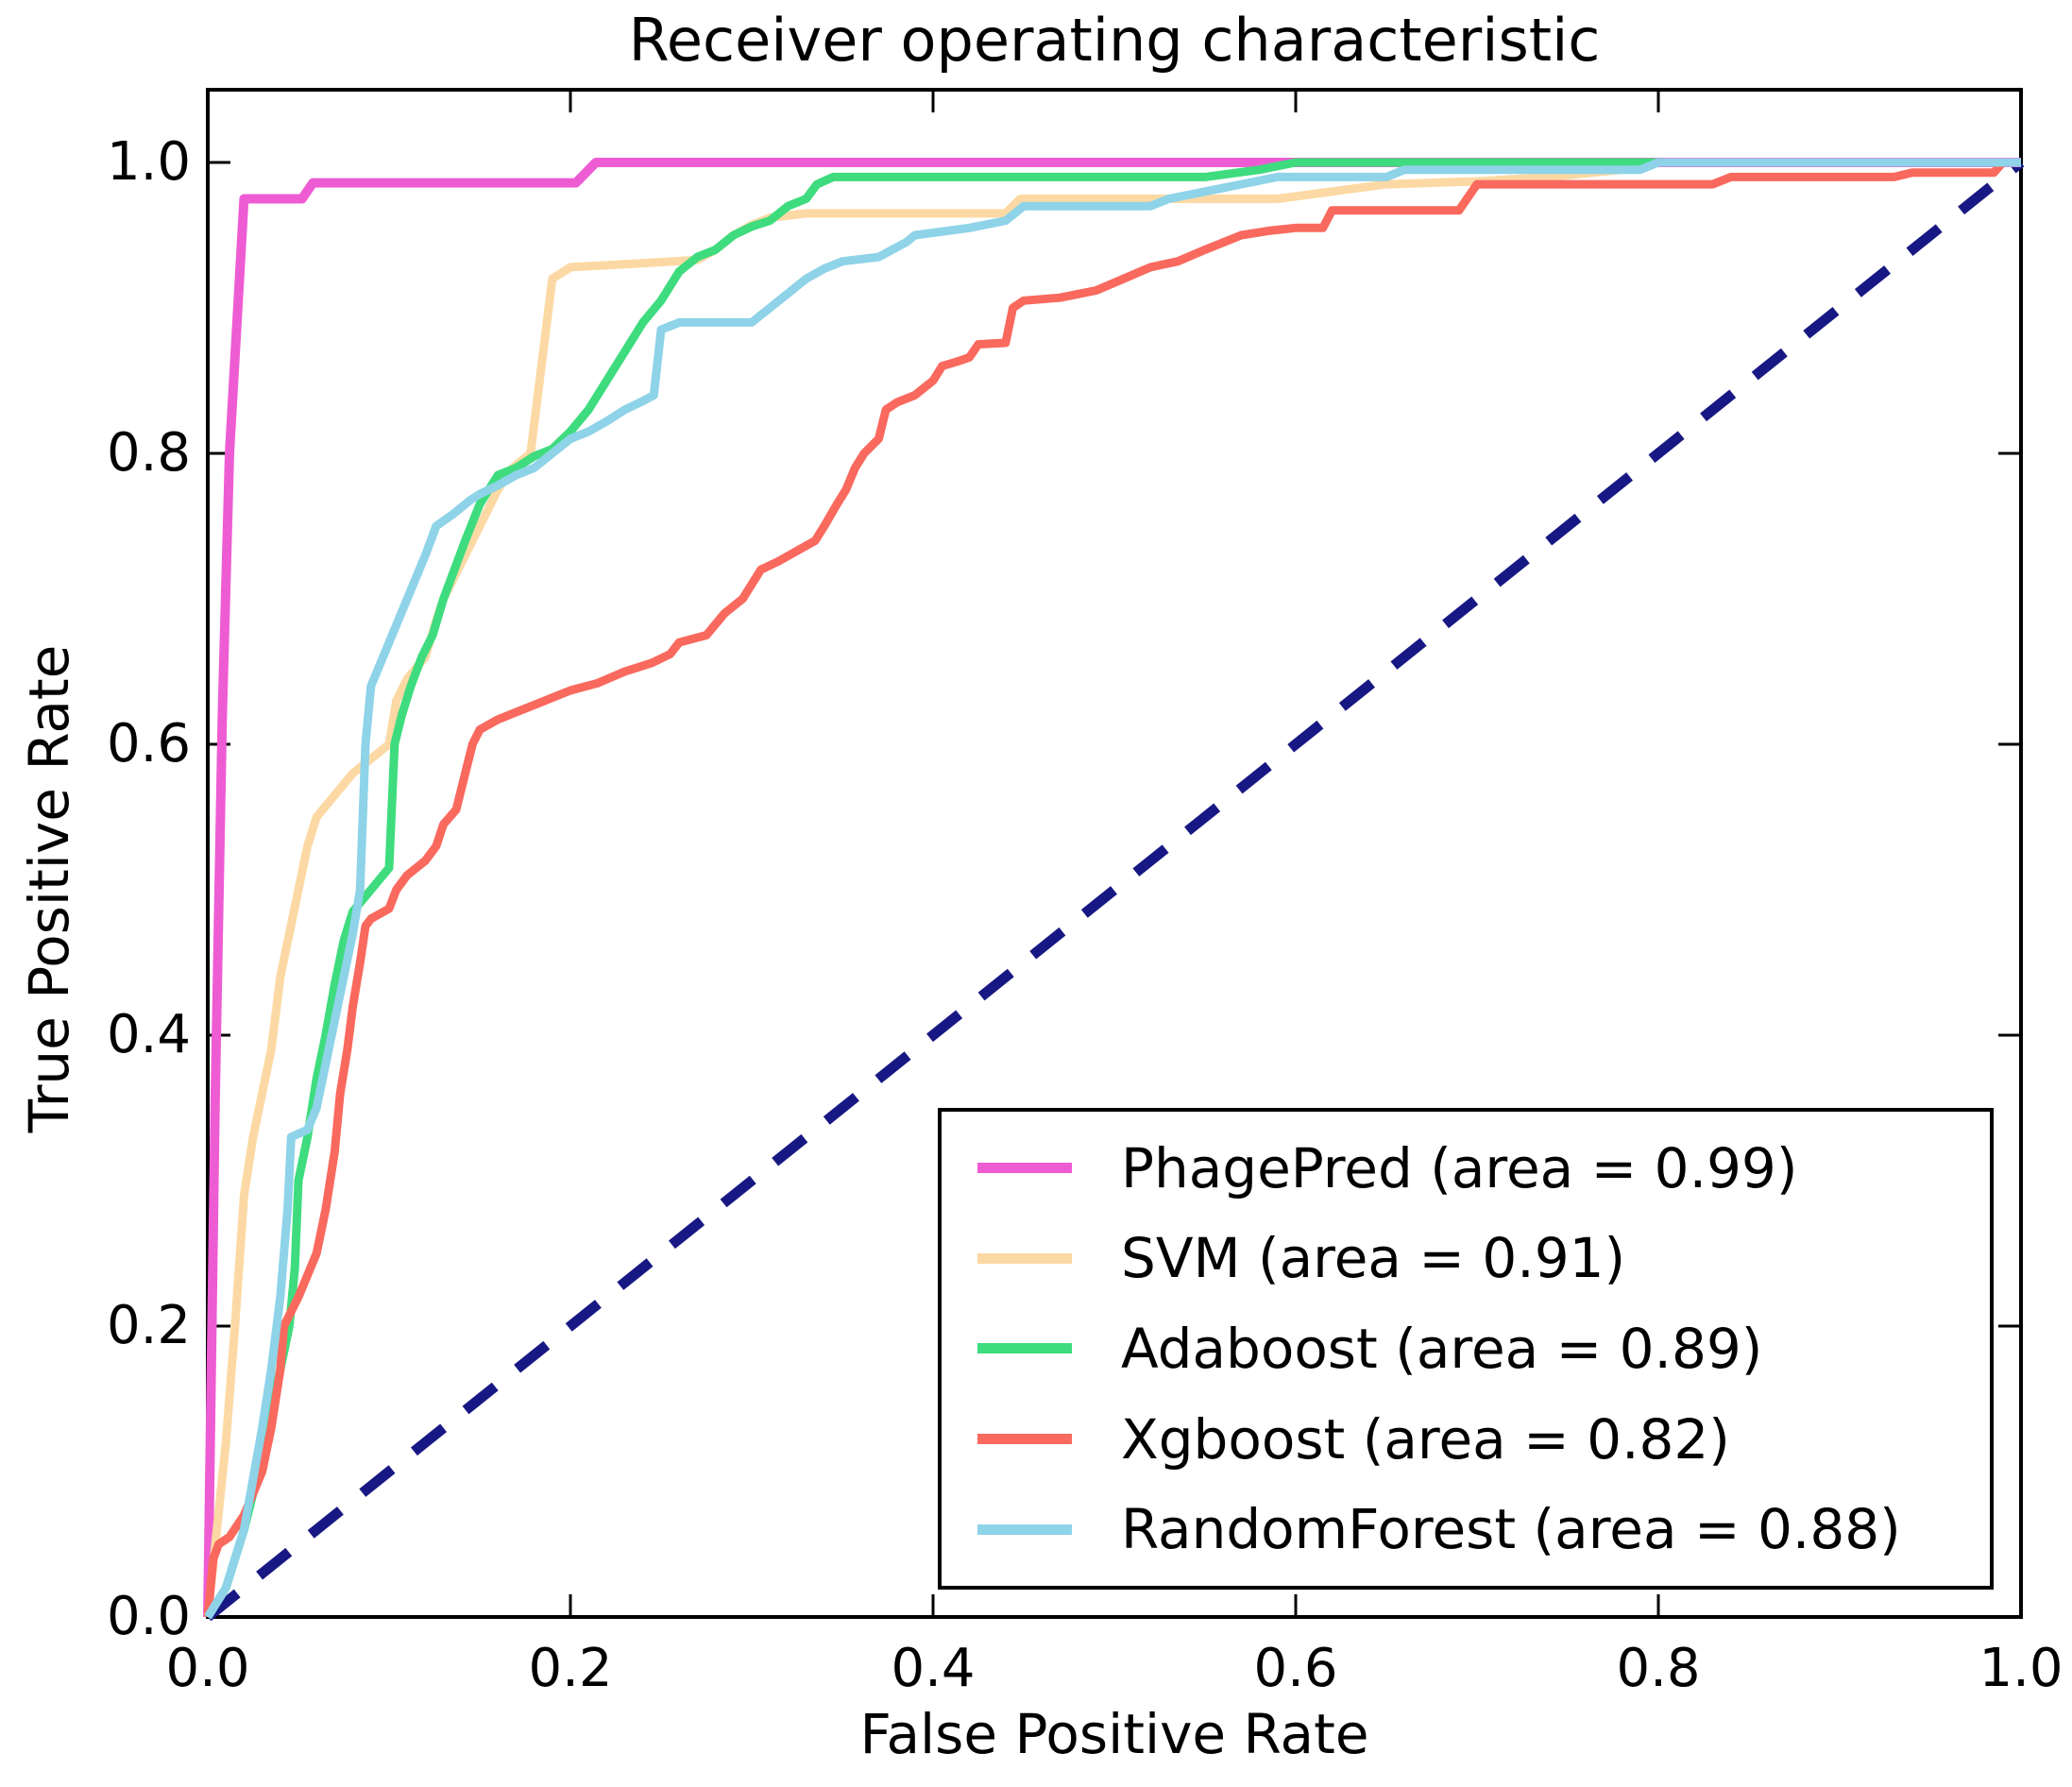 Image resolution: width=2072 pixels, height=1787 pixels. What do you see at coordinates (1442, 1348) in the screenshot?
I see `legend-label-adaboost: Adaboost (area = 0.89)` at bounding box center [1442, 1348].